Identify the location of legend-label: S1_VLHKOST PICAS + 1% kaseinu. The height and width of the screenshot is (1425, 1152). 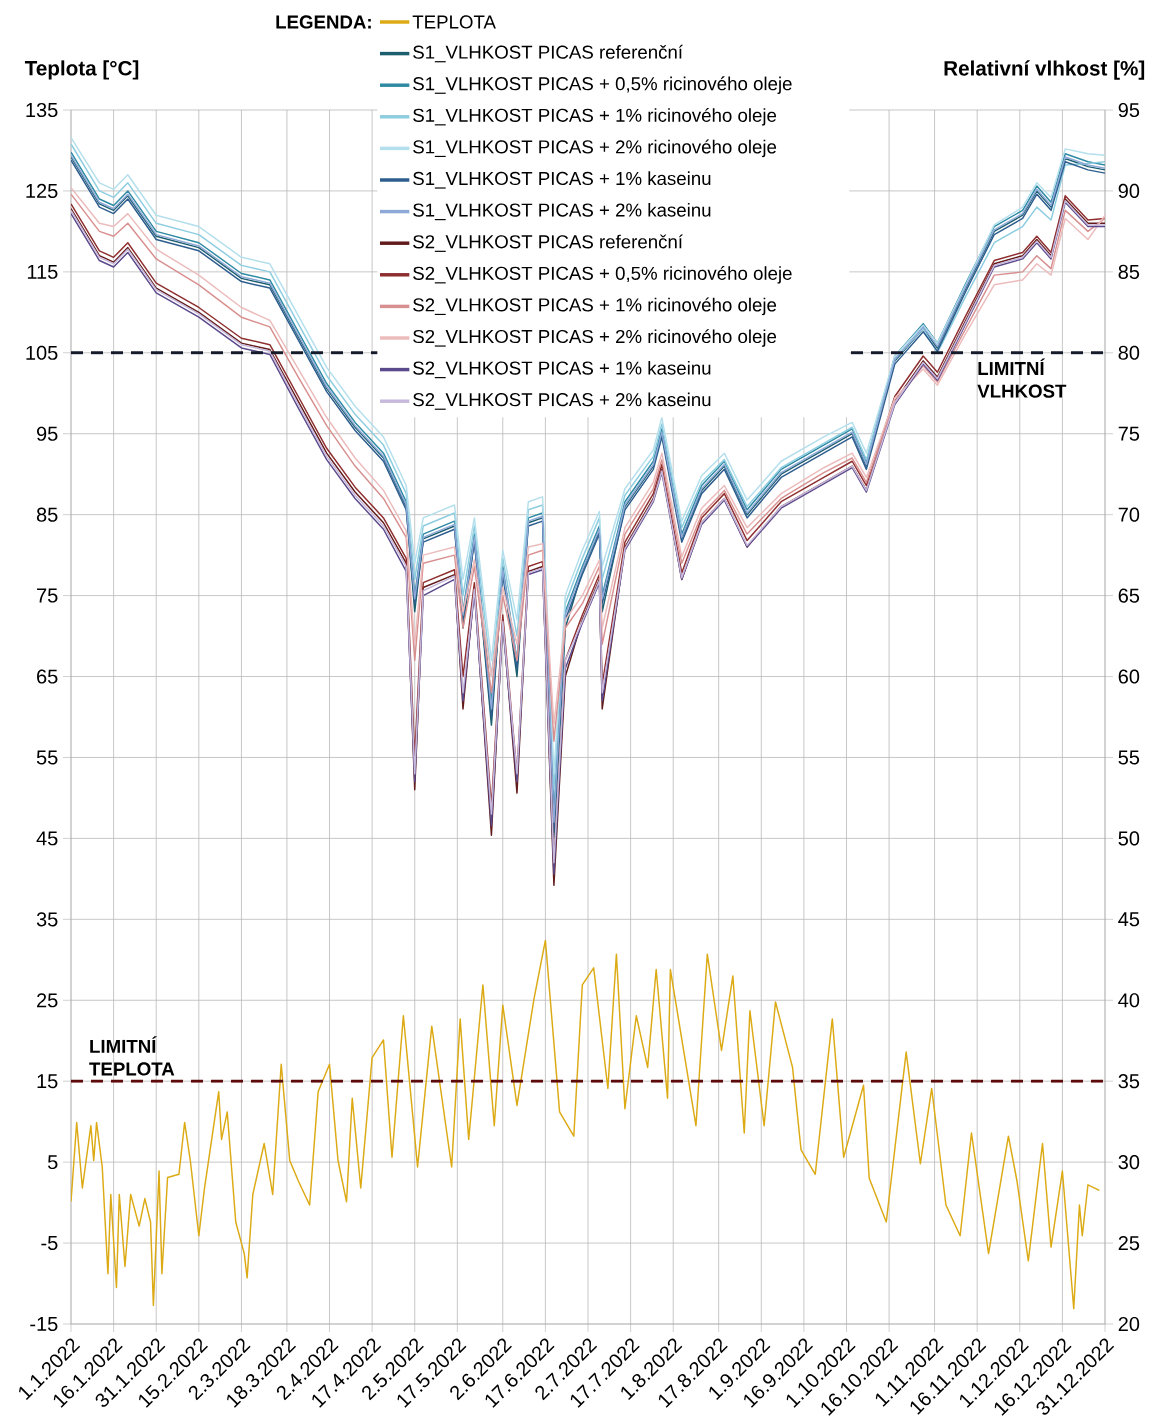
(562, 180).